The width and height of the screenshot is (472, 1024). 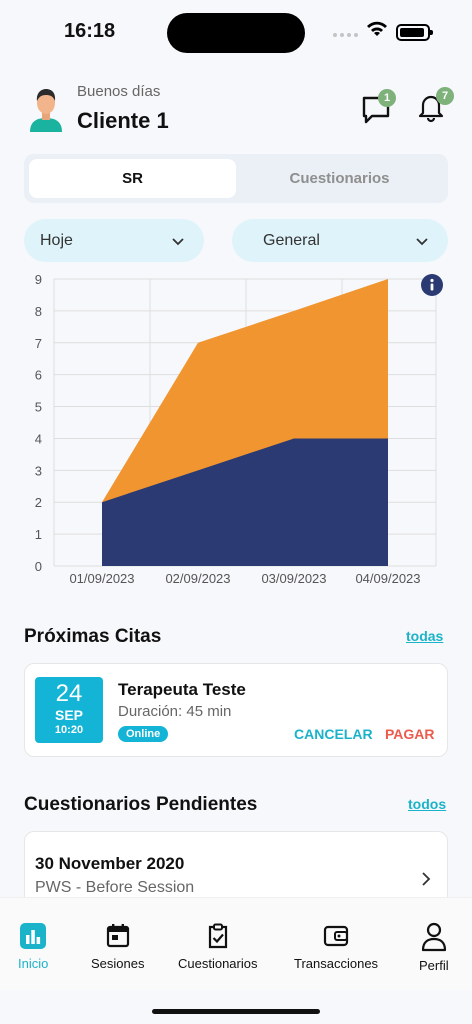 What do you see at coordinates (434, 965) in the screenshot?
I see `tab-label: Perfil` at bounding box center [434, 965].